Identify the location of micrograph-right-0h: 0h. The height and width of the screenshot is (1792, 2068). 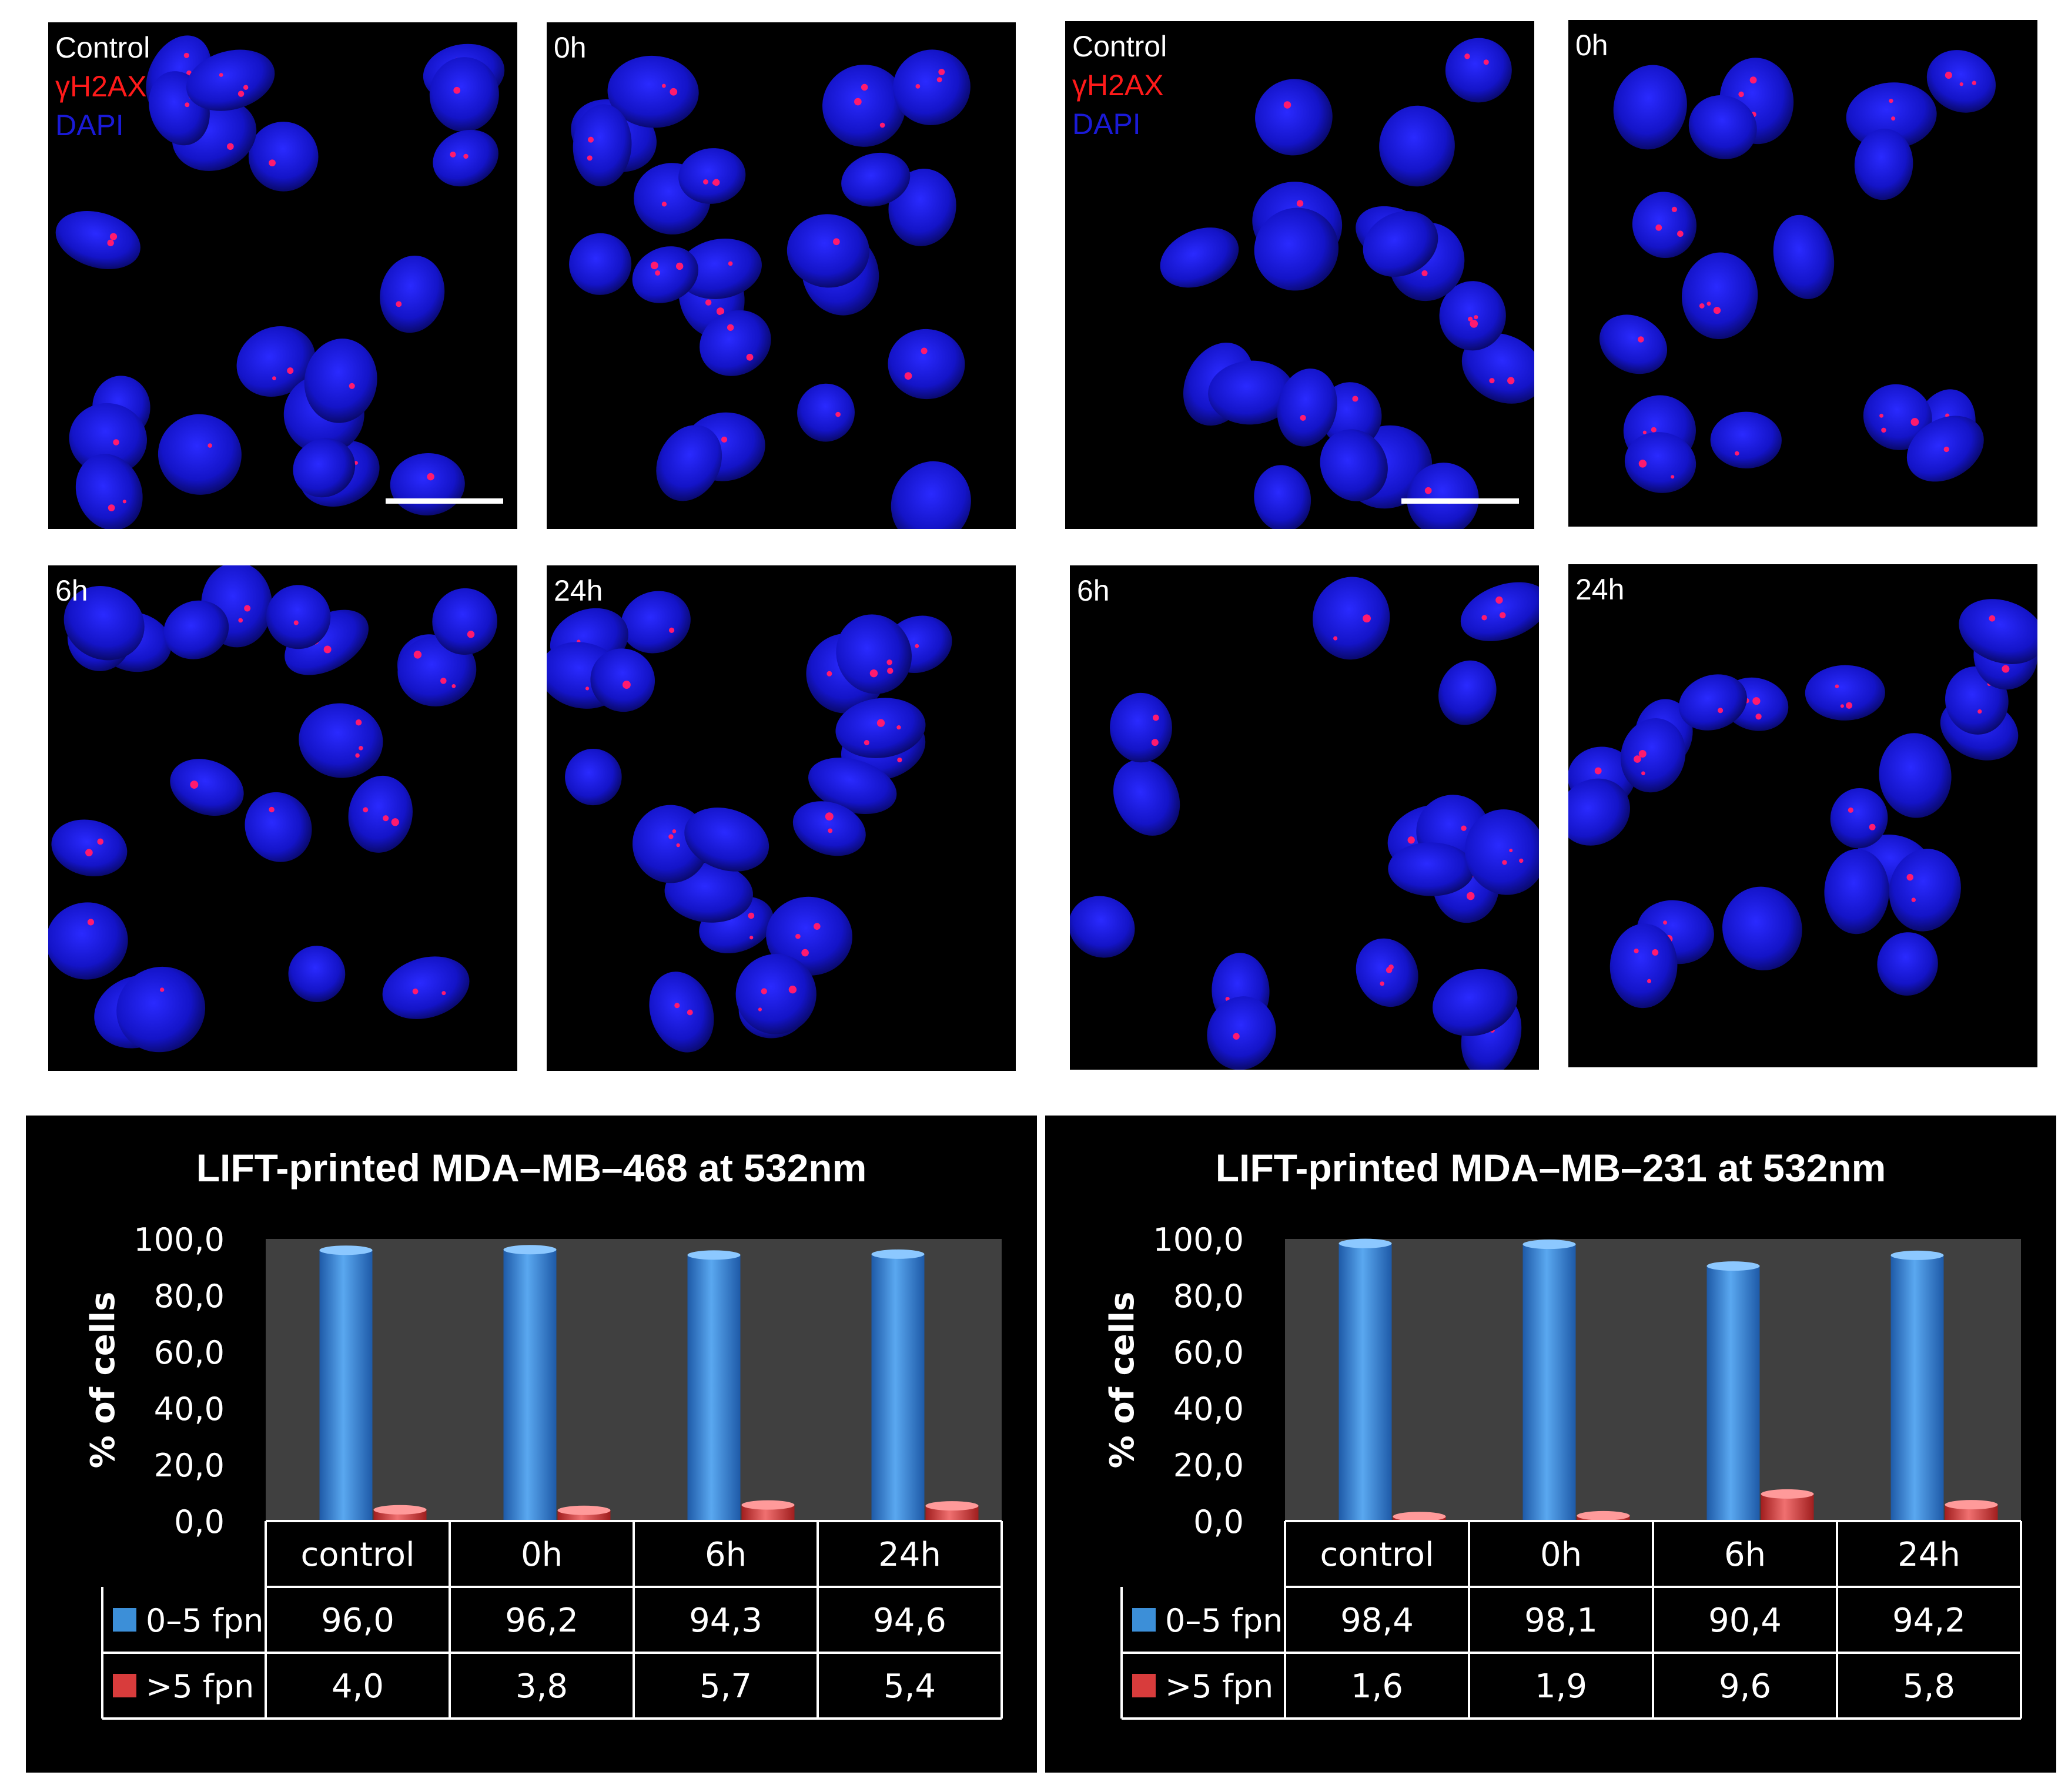
(1802, 273).